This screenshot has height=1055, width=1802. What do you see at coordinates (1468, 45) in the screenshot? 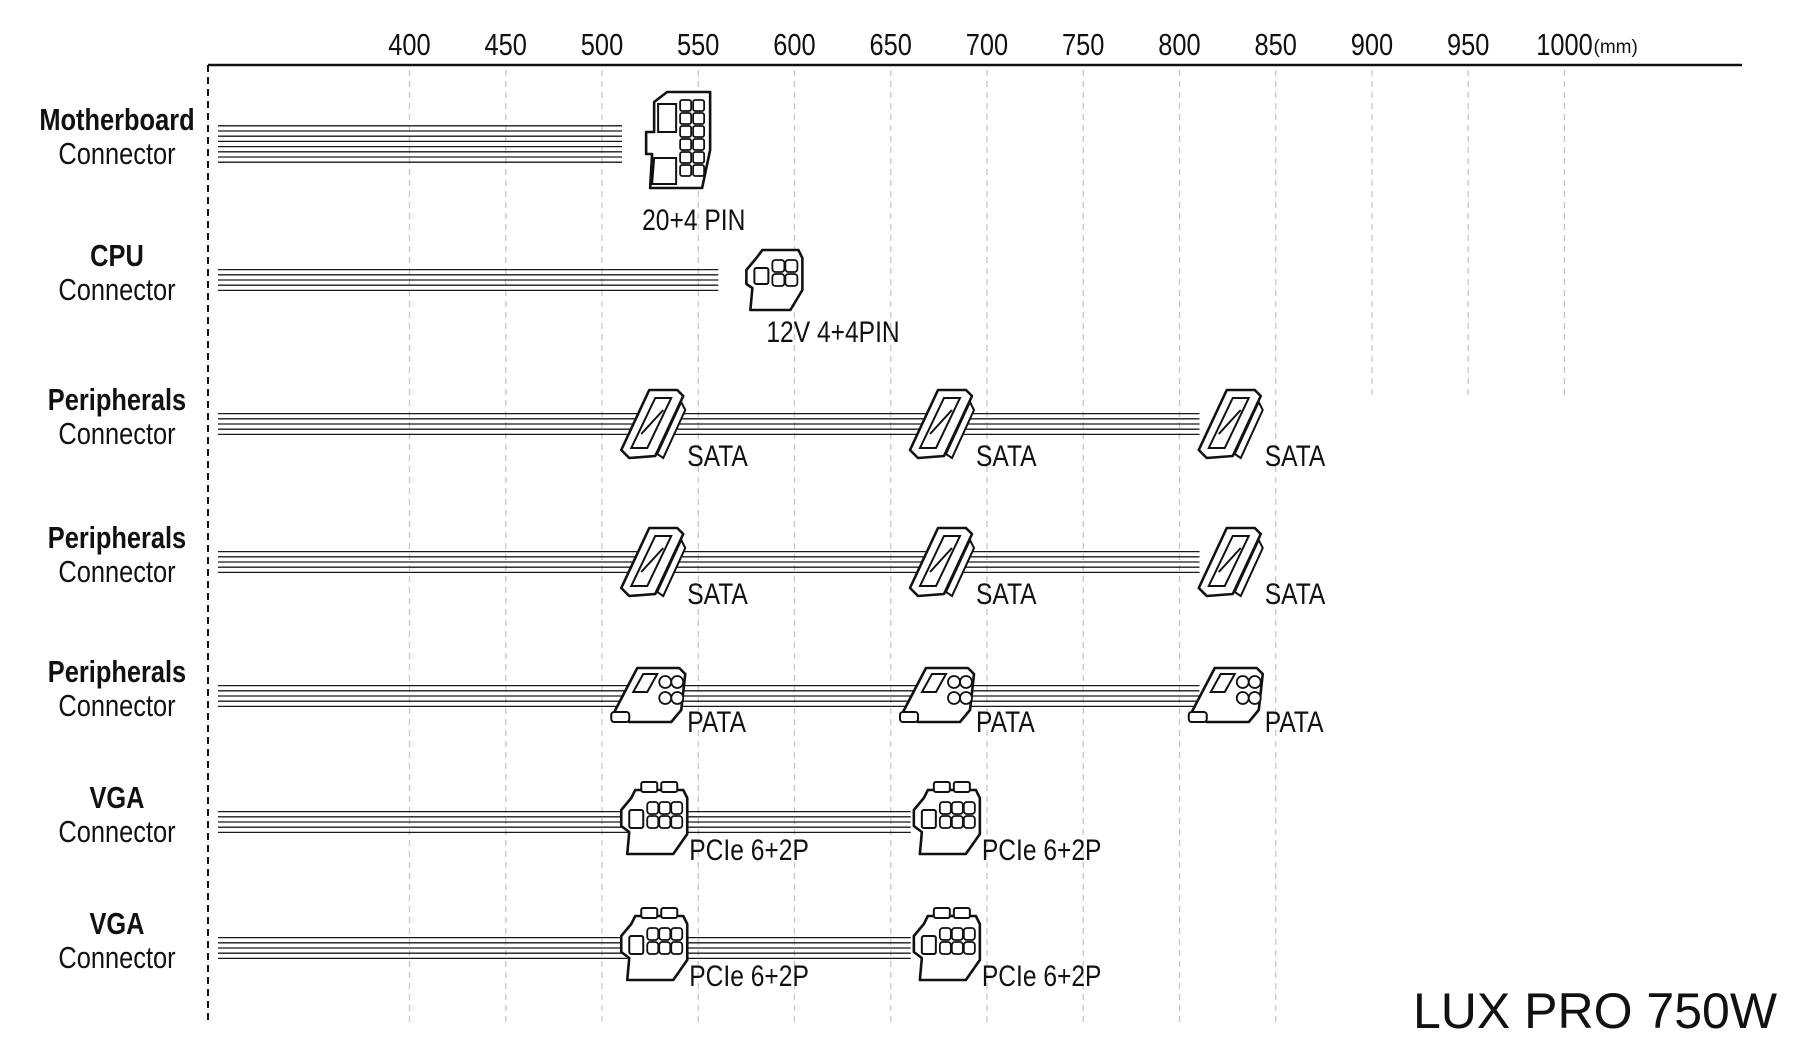
I see `tick-label-950: 950` at bounding box center [1468, 45].